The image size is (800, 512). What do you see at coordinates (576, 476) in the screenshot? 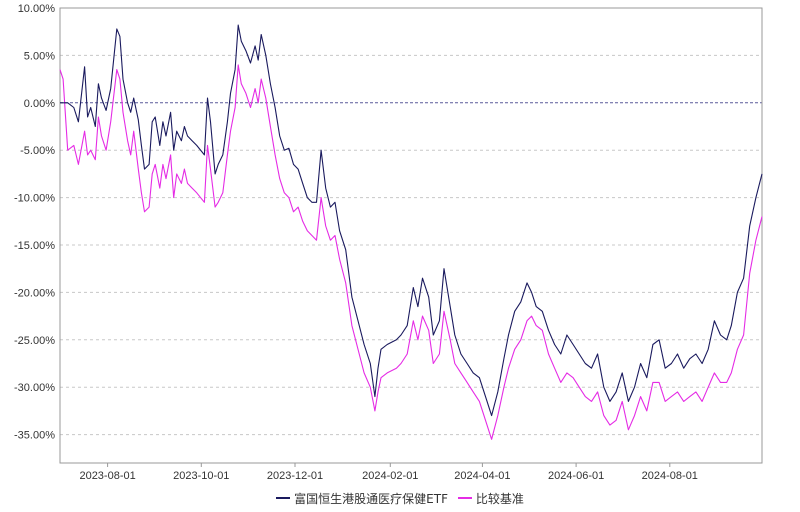
I see `x-tick-label: 2024-06-01` at bounding box center [576, 476].